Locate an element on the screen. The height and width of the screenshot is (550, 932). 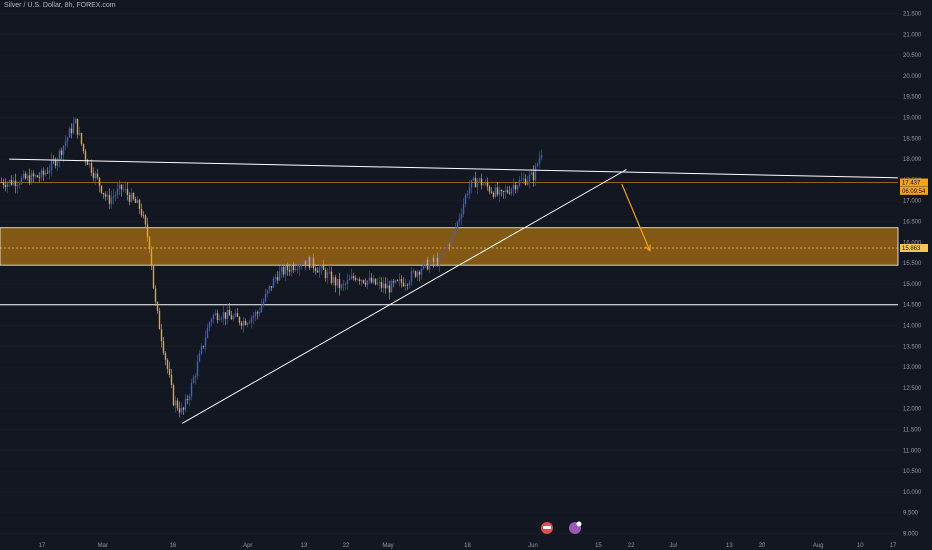
demand-zone is located at coordinates (449, 246).